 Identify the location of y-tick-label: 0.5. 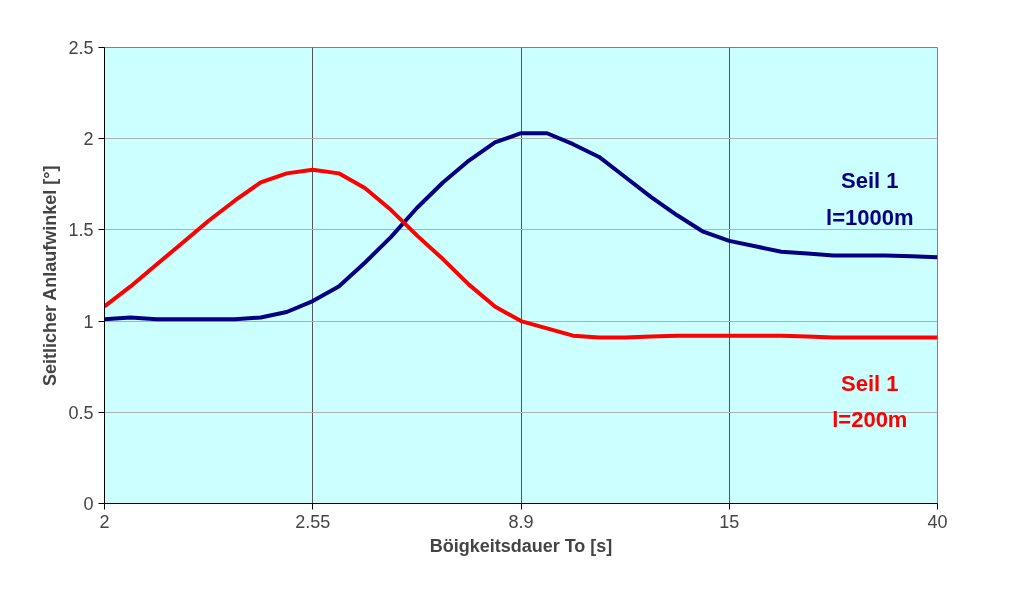
(81, 412).